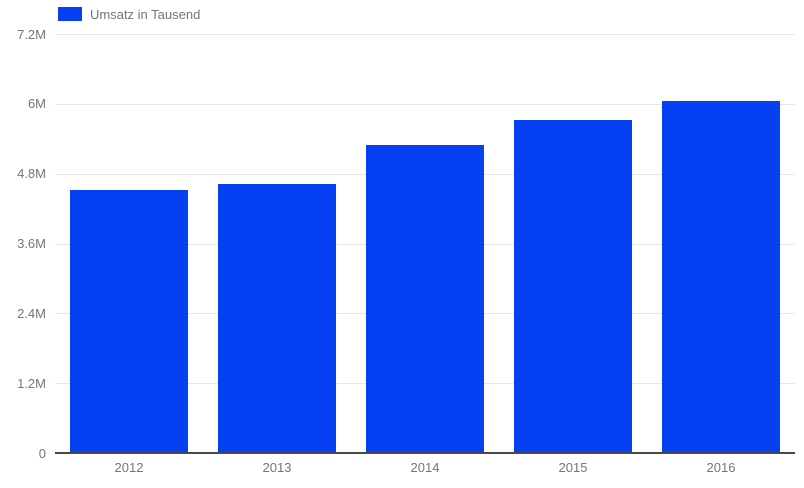 The image size is (804, 488). Describe the element at coordinates (129, 321) in the screenshot. I see `bar-2012` at that location.